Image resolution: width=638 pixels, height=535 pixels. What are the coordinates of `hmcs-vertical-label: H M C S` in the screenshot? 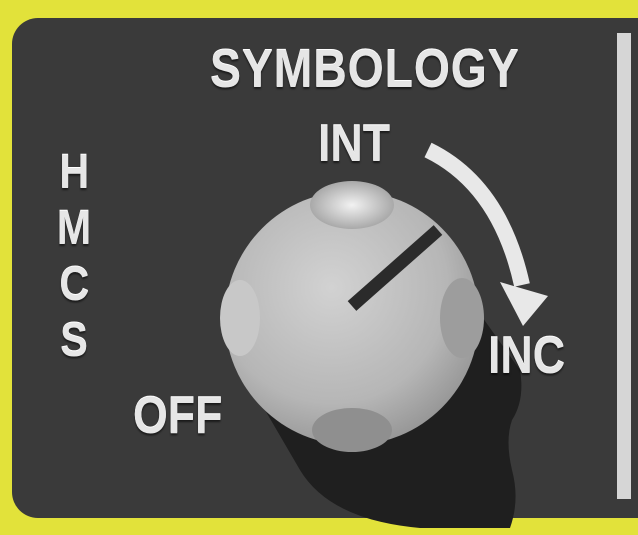 It's located at (74, 257).